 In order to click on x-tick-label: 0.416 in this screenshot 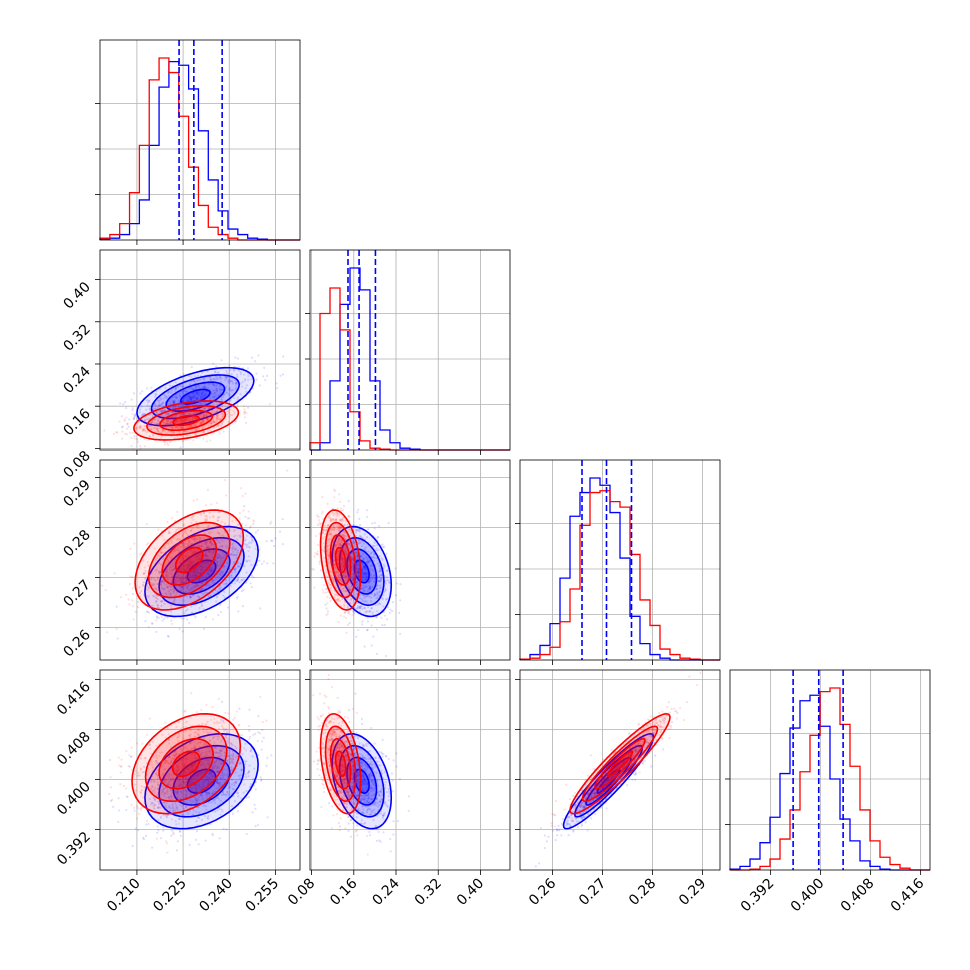, I will do `click(908, 895)`.